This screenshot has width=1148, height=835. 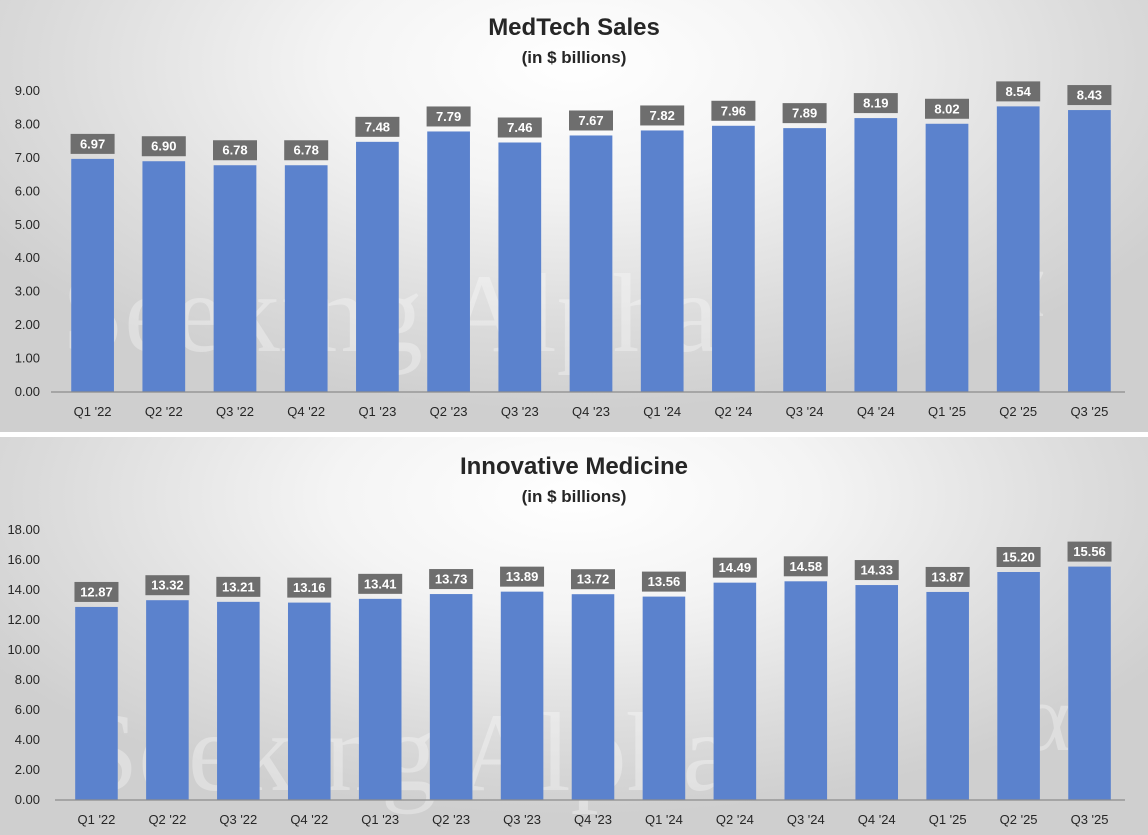 I want to click on x-tick-label: Q1 '22, so click(x=97, y=819).